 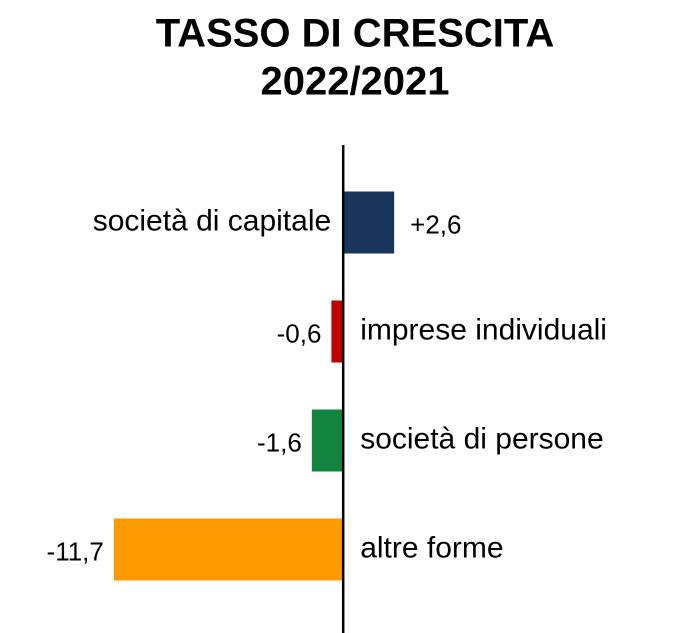 I want to click on category-label: imprese individuali, so click(x=483, y=329).